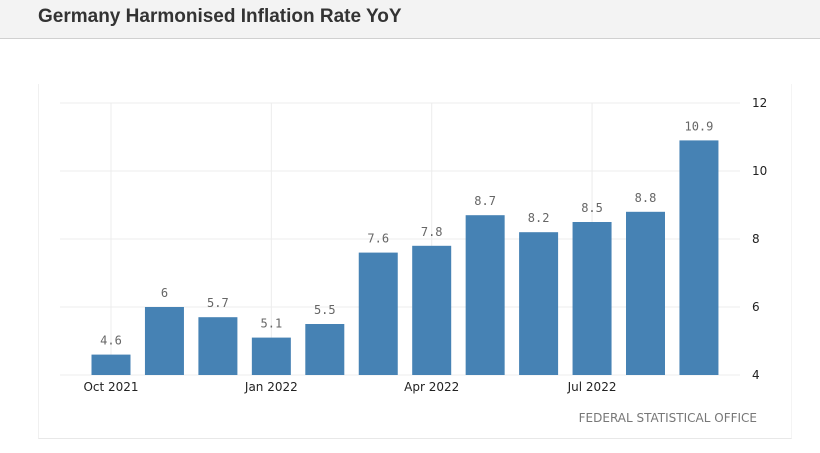 The height and width of the screenshot is (453, 820). I want to click on bar-value-label: 8.2, so click(539, 218).